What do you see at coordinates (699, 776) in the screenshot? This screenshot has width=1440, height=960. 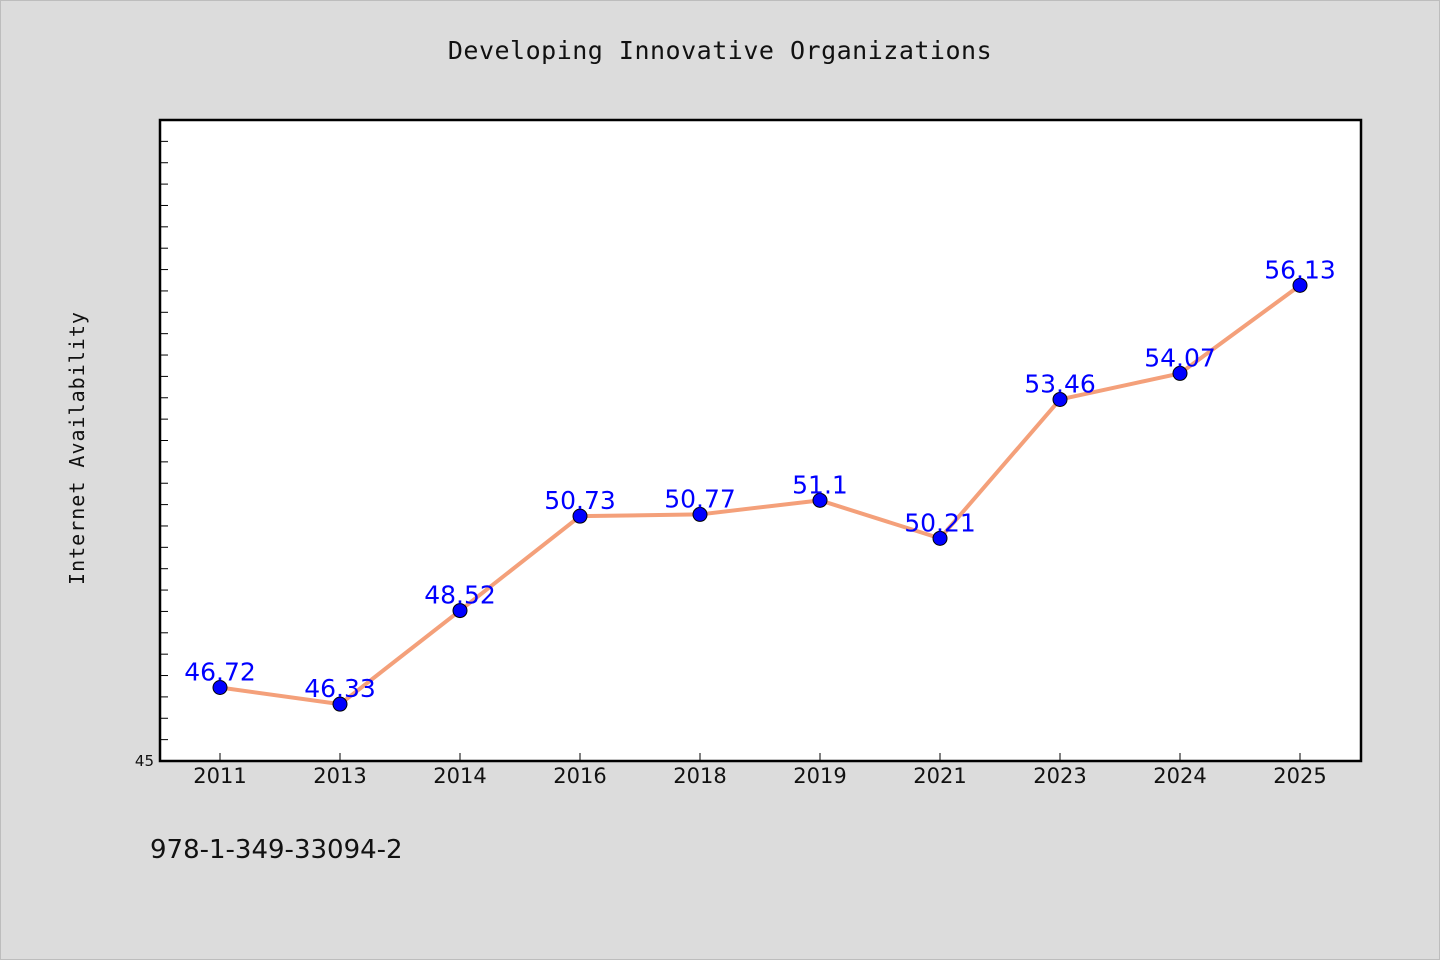 I see `x-tick-label: 2018` at bounding box center [699, 776].